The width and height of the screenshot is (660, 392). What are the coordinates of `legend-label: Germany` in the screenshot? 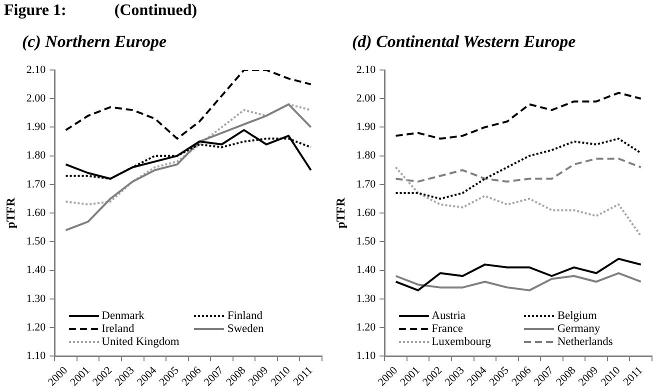 It's located at (578, 329).